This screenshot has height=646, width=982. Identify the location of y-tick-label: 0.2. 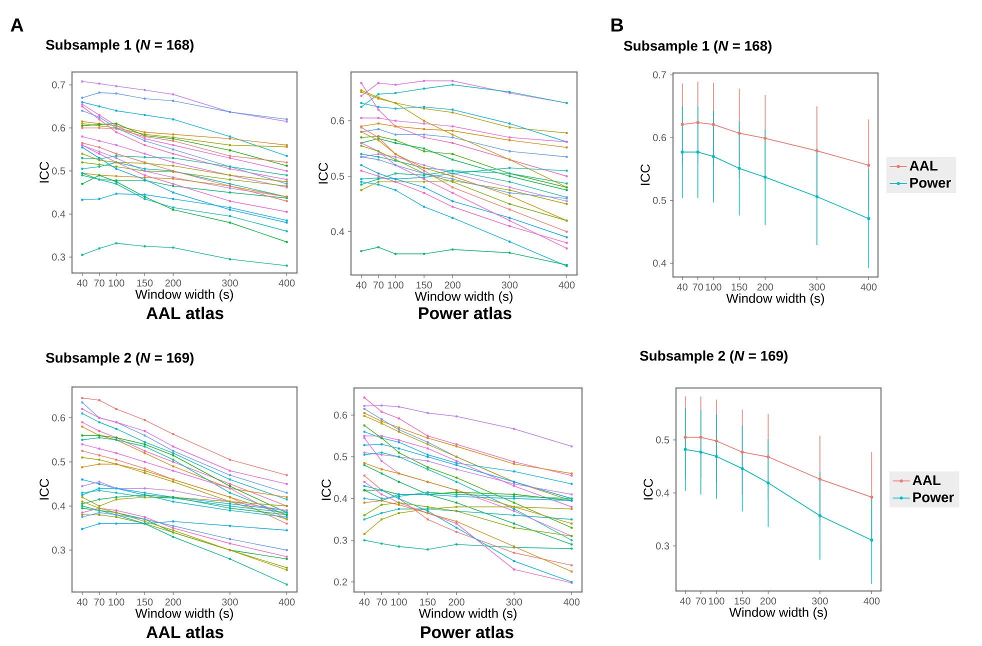
(340, 582).